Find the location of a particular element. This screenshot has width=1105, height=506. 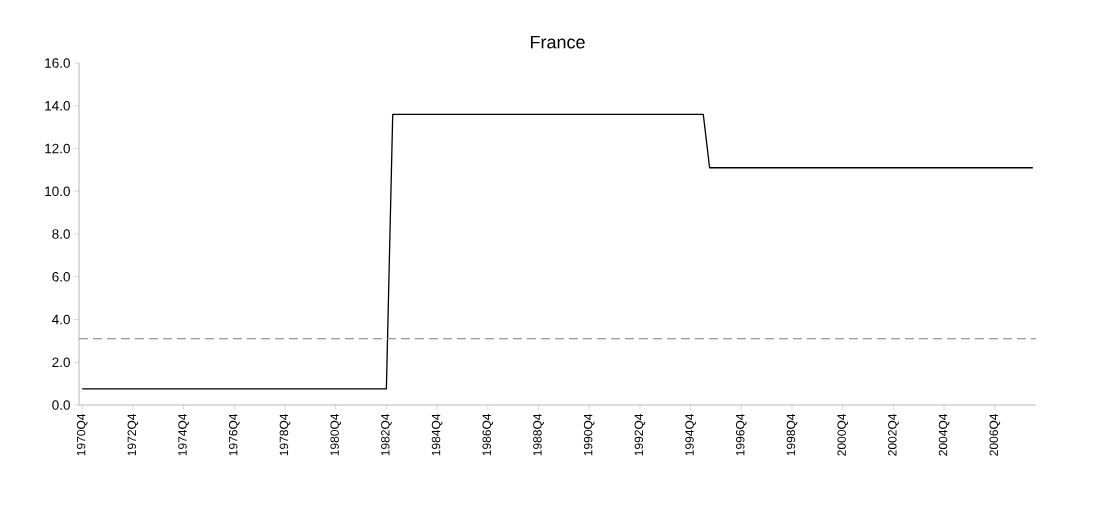

x-tick-label: 1988Q4 is located at coordinates (538, 434).